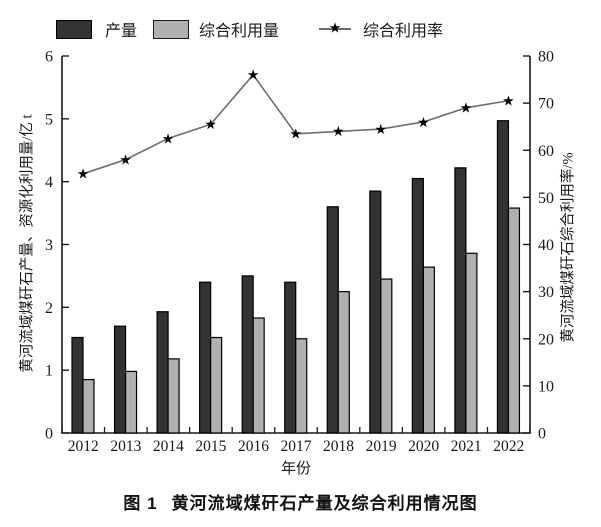 This screenshot has width=601, height=527. What do you see at coordinates (125, 446) in the screenshot?
I see `x-axis-year-label: 2013` at bounding box center [125, 446].